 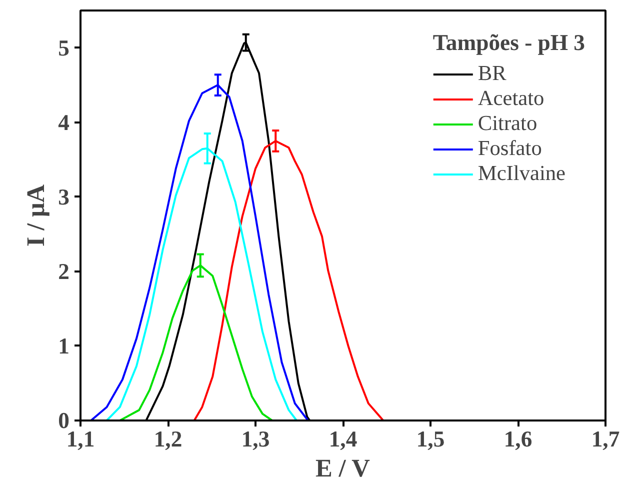 I want to click on legend-label: McIlvaine, so click(x=522, y=173).